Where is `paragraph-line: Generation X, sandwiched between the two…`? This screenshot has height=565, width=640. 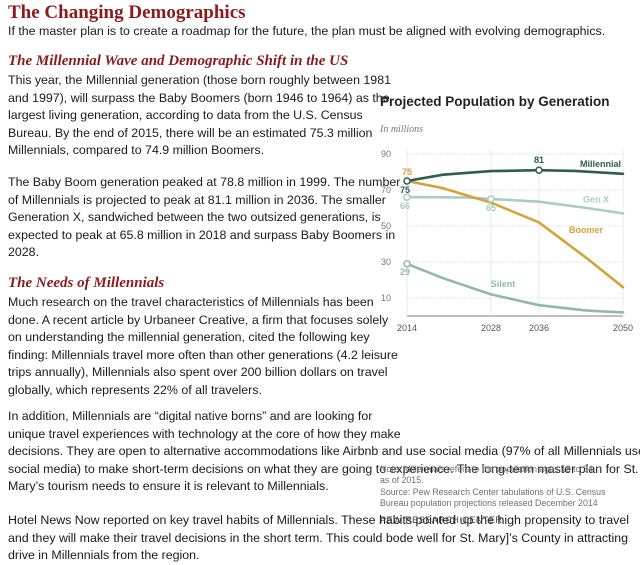
paragraph-line: Generation X, sandwiched between the two… is located at coordinates (194, 217).